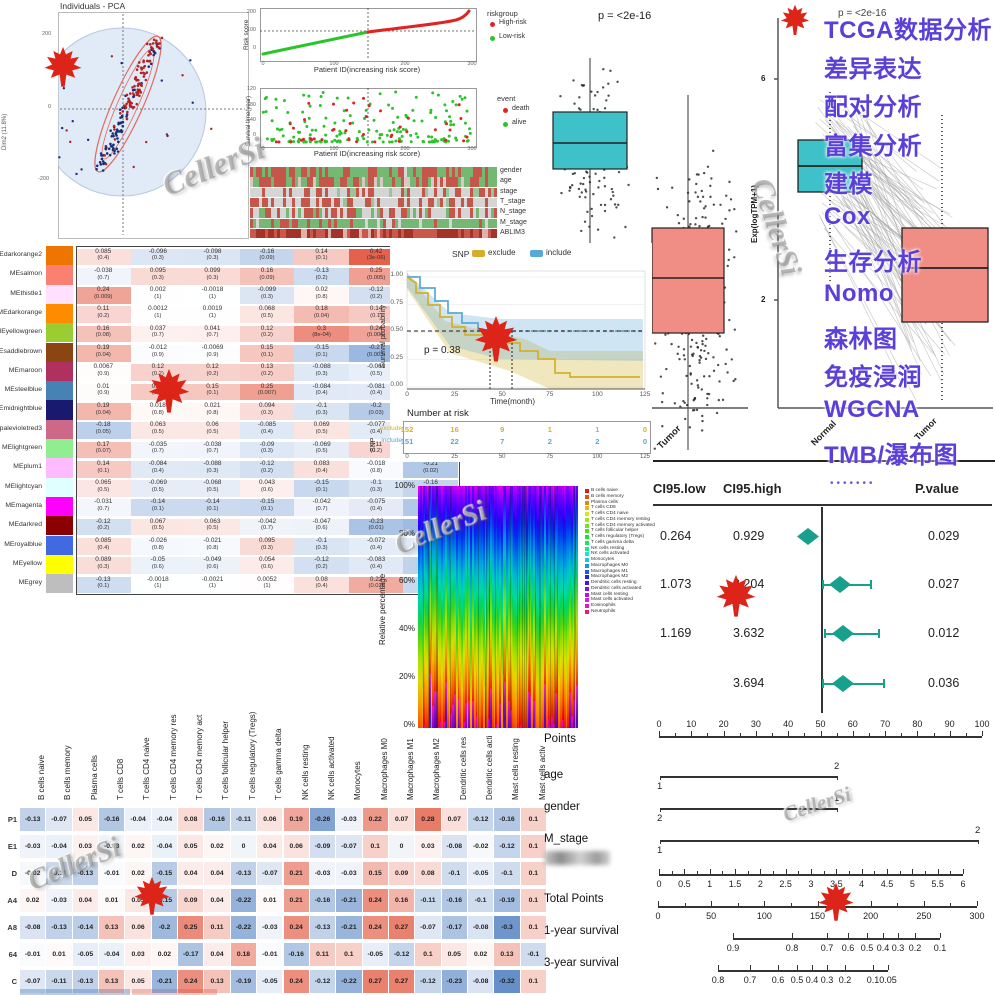 Image resolution: width=995 pixels, height=995 pixels. I want to click on decor: (0.08), so click(103, 335).